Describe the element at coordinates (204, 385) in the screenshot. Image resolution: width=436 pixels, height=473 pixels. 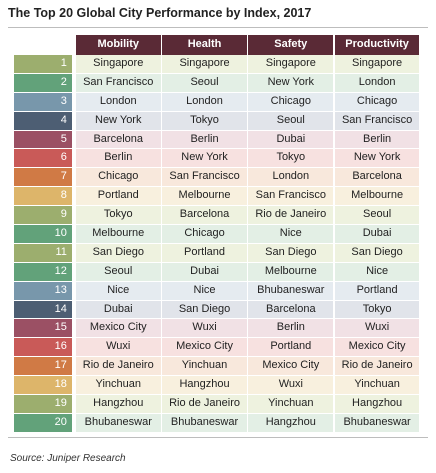
I see `city-cell-health: Hangzhou` at that location.